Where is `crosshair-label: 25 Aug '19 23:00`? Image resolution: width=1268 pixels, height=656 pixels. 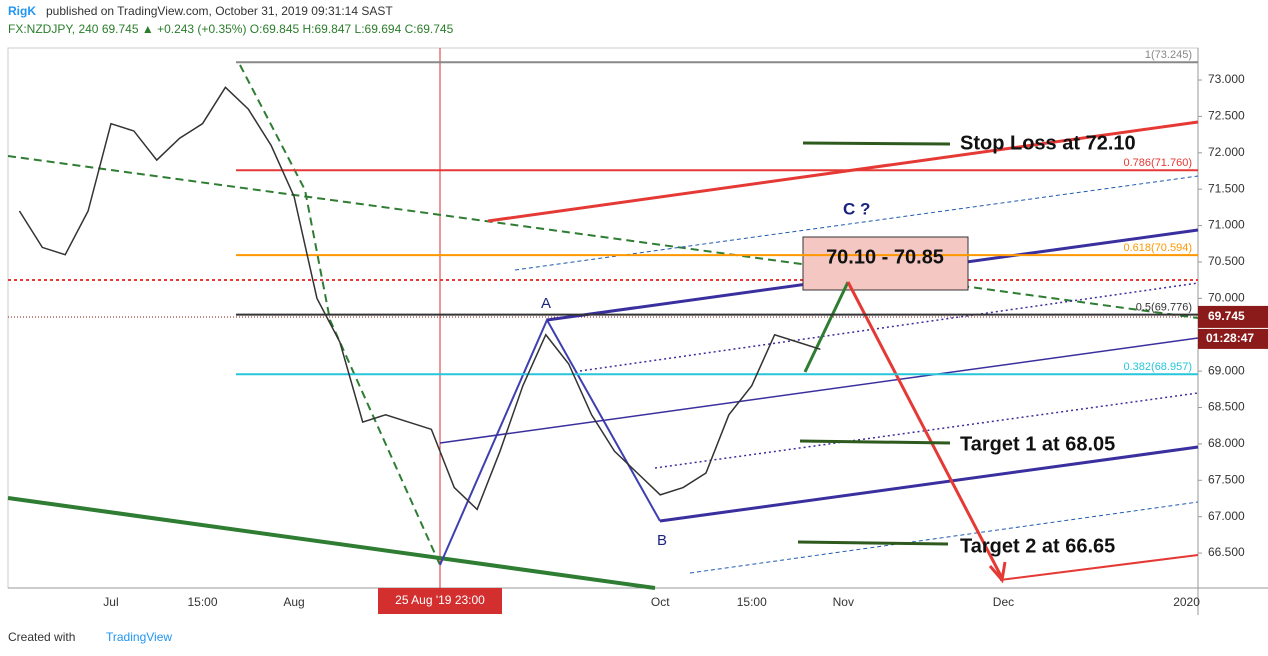
crosshair-label: 25 Aug '19 23:00 is located at coordinates (440, 600).